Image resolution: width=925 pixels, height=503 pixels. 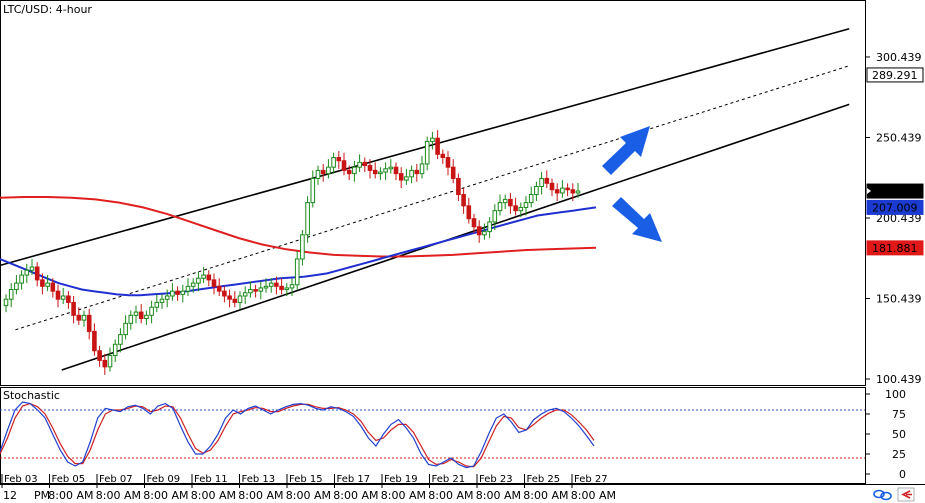 What do you see at coordinates (899, 434) in the screenshot?
I see `stoch-tick-label: 50` at bounding box center [899, 434].